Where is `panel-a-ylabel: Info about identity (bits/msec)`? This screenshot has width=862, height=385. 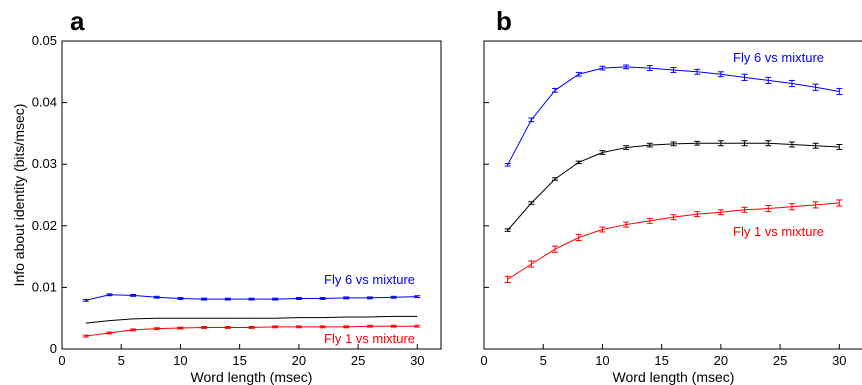
panel-a-ylabel: Info about identity (bits/msec) is located at coordinates (19, 195).